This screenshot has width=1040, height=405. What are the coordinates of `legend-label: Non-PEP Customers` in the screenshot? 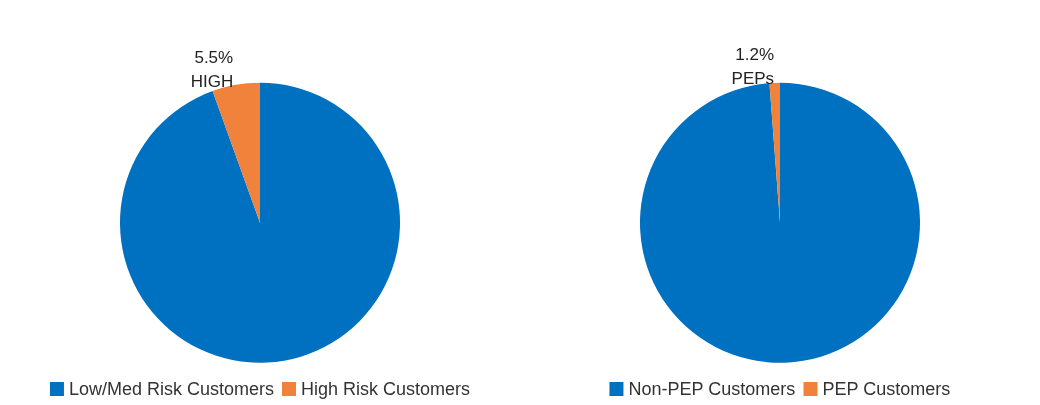 It's located at (712, 389).